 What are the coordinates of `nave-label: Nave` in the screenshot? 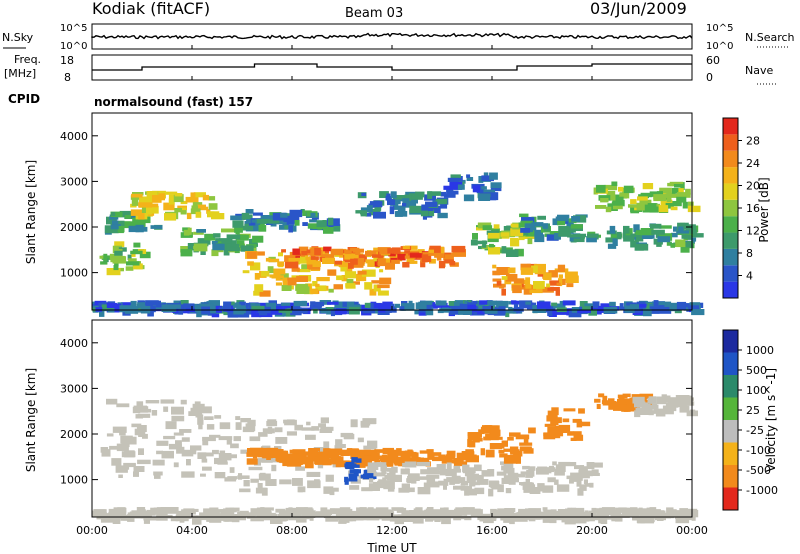 It's located at (759, 70).